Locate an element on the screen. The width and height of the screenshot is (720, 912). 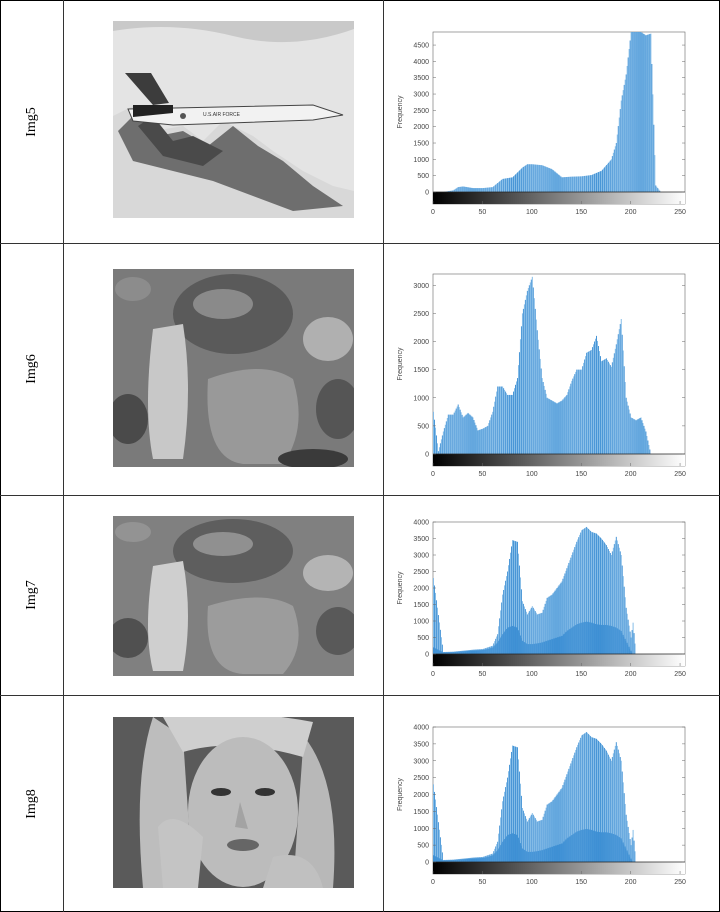
image-peppers-enhanced is located at coordinates (233, 596).